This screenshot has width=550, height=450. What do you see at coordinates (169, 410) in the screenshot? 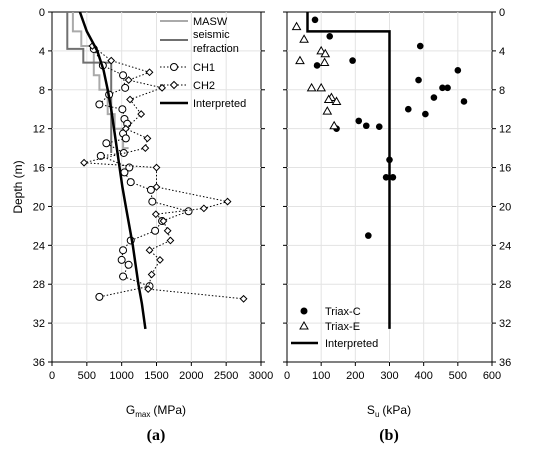
I see `x-axis-label-a-unit: (MPa)` at bounding box center [169, 410].